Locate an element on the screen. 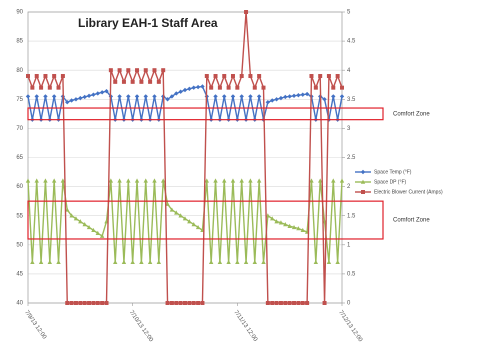 This screenshot has width=481, height=346. y-tick-label: 85 is located at coordinates (19, 42).